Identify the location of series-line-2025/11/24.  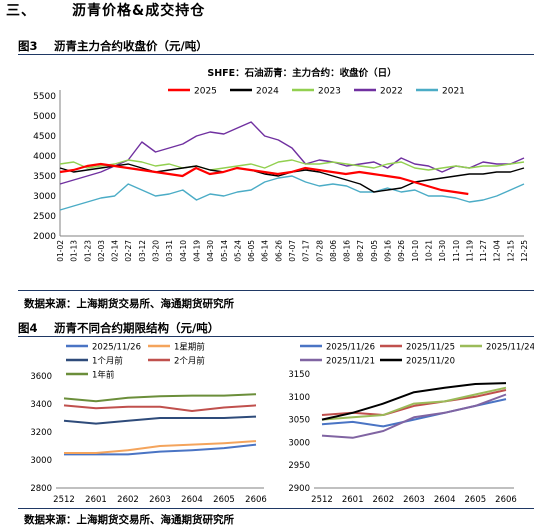
(414, 403).